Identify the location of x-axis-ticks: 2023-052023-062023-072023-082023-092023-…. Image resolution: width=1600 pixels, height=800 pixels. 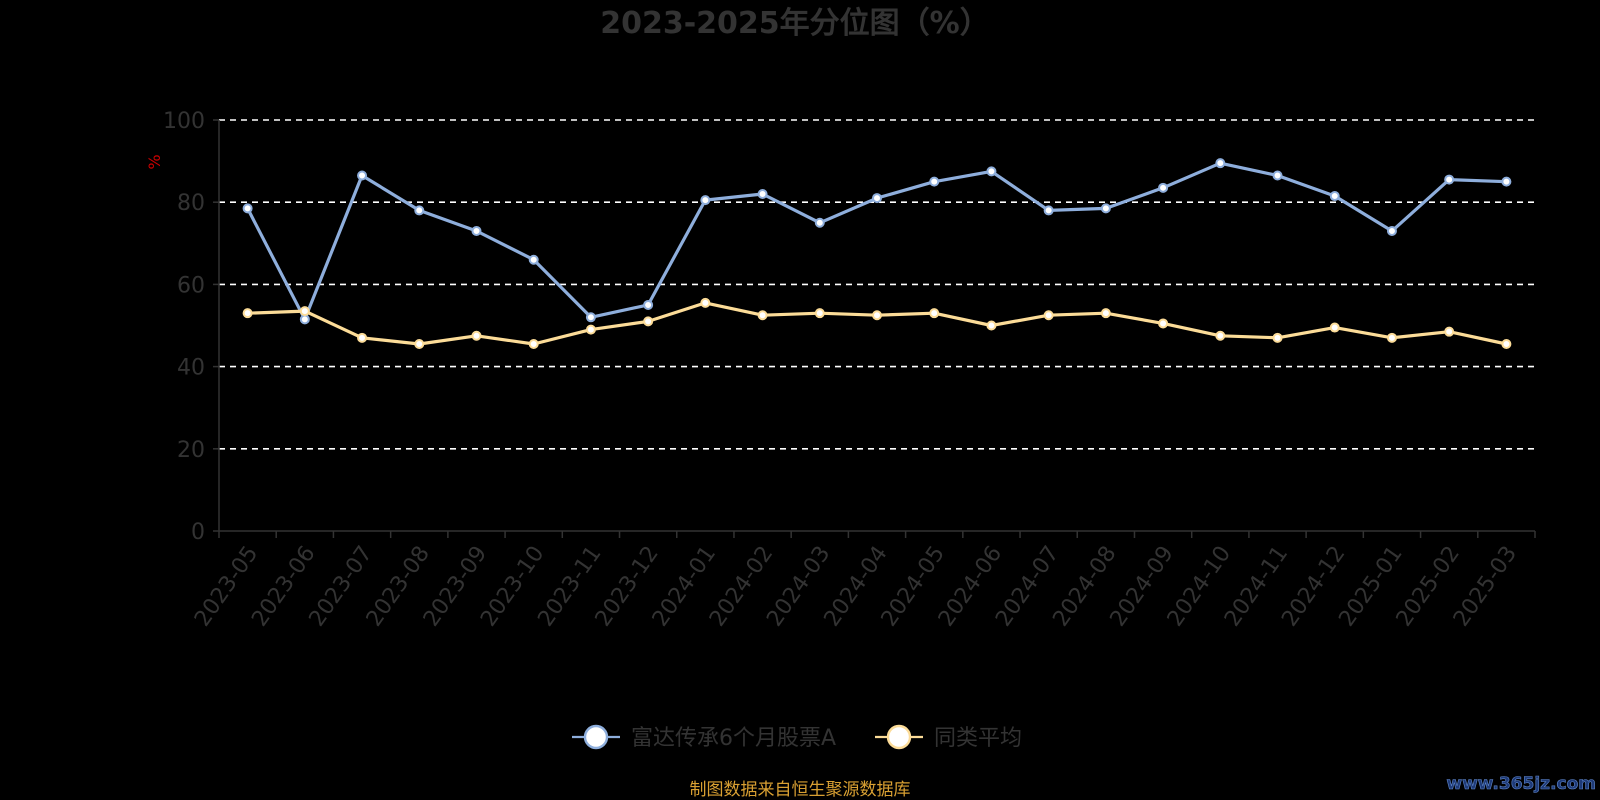
(863, 581).